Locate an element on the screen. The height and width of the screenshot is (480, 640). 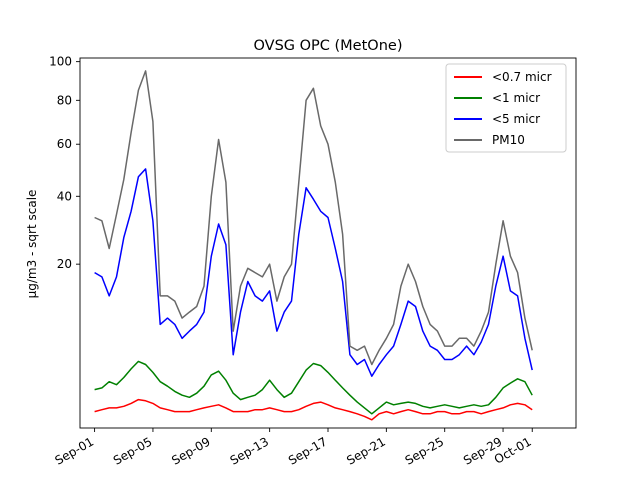
y-axis-label: µg/m3 - sqrt scale is located at coordinates (32, 244).